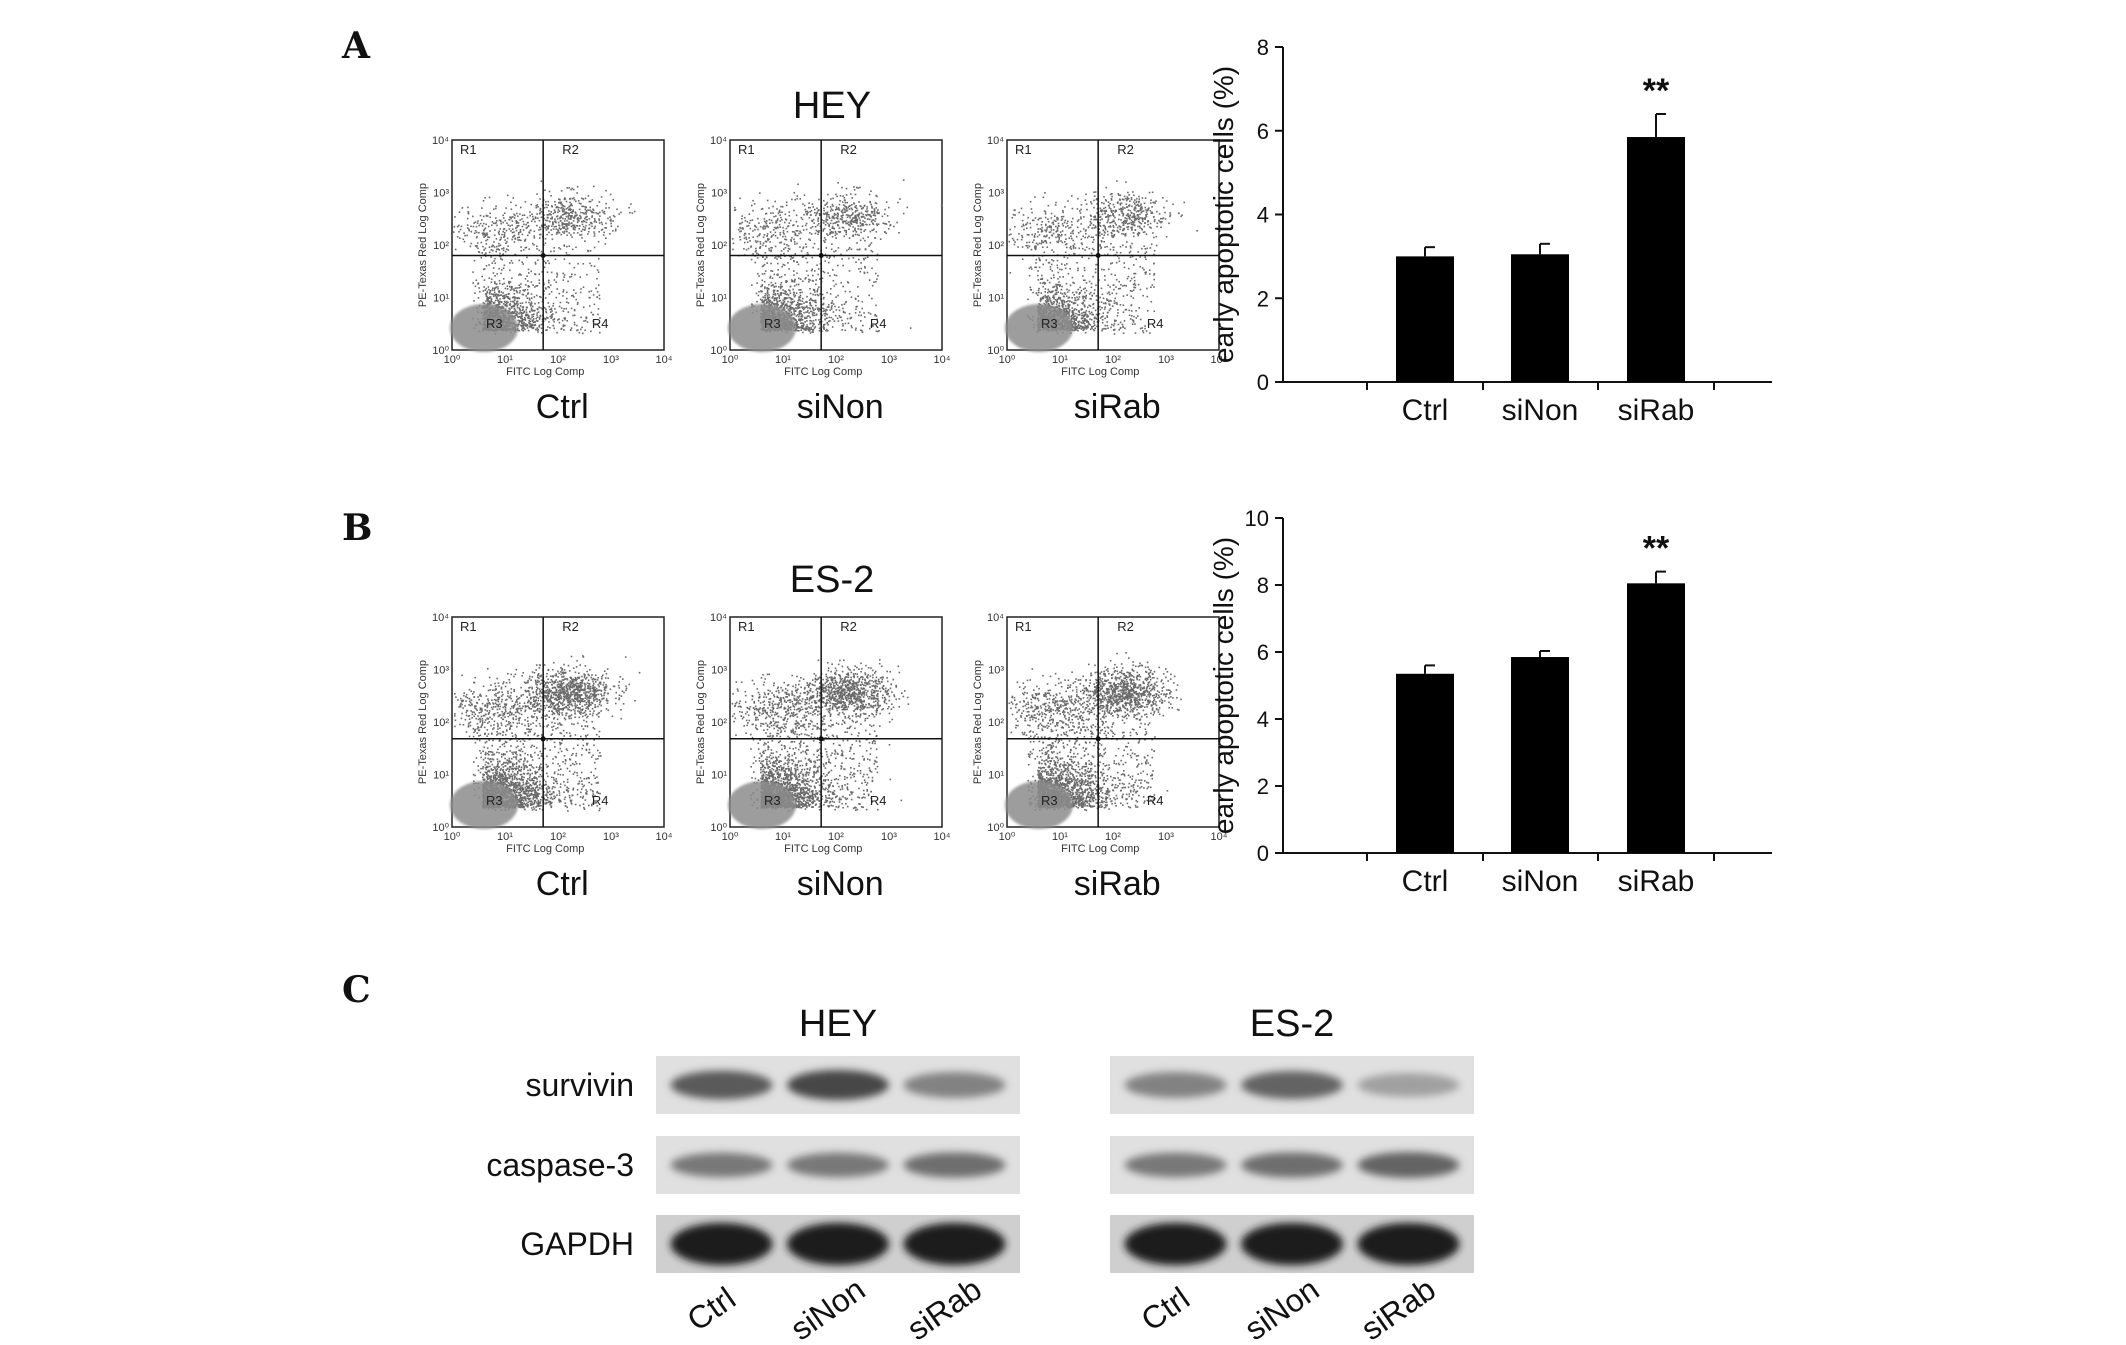 The image size is (2126, 1345). I want to click on panel-label-b: B, so click(357, 528).